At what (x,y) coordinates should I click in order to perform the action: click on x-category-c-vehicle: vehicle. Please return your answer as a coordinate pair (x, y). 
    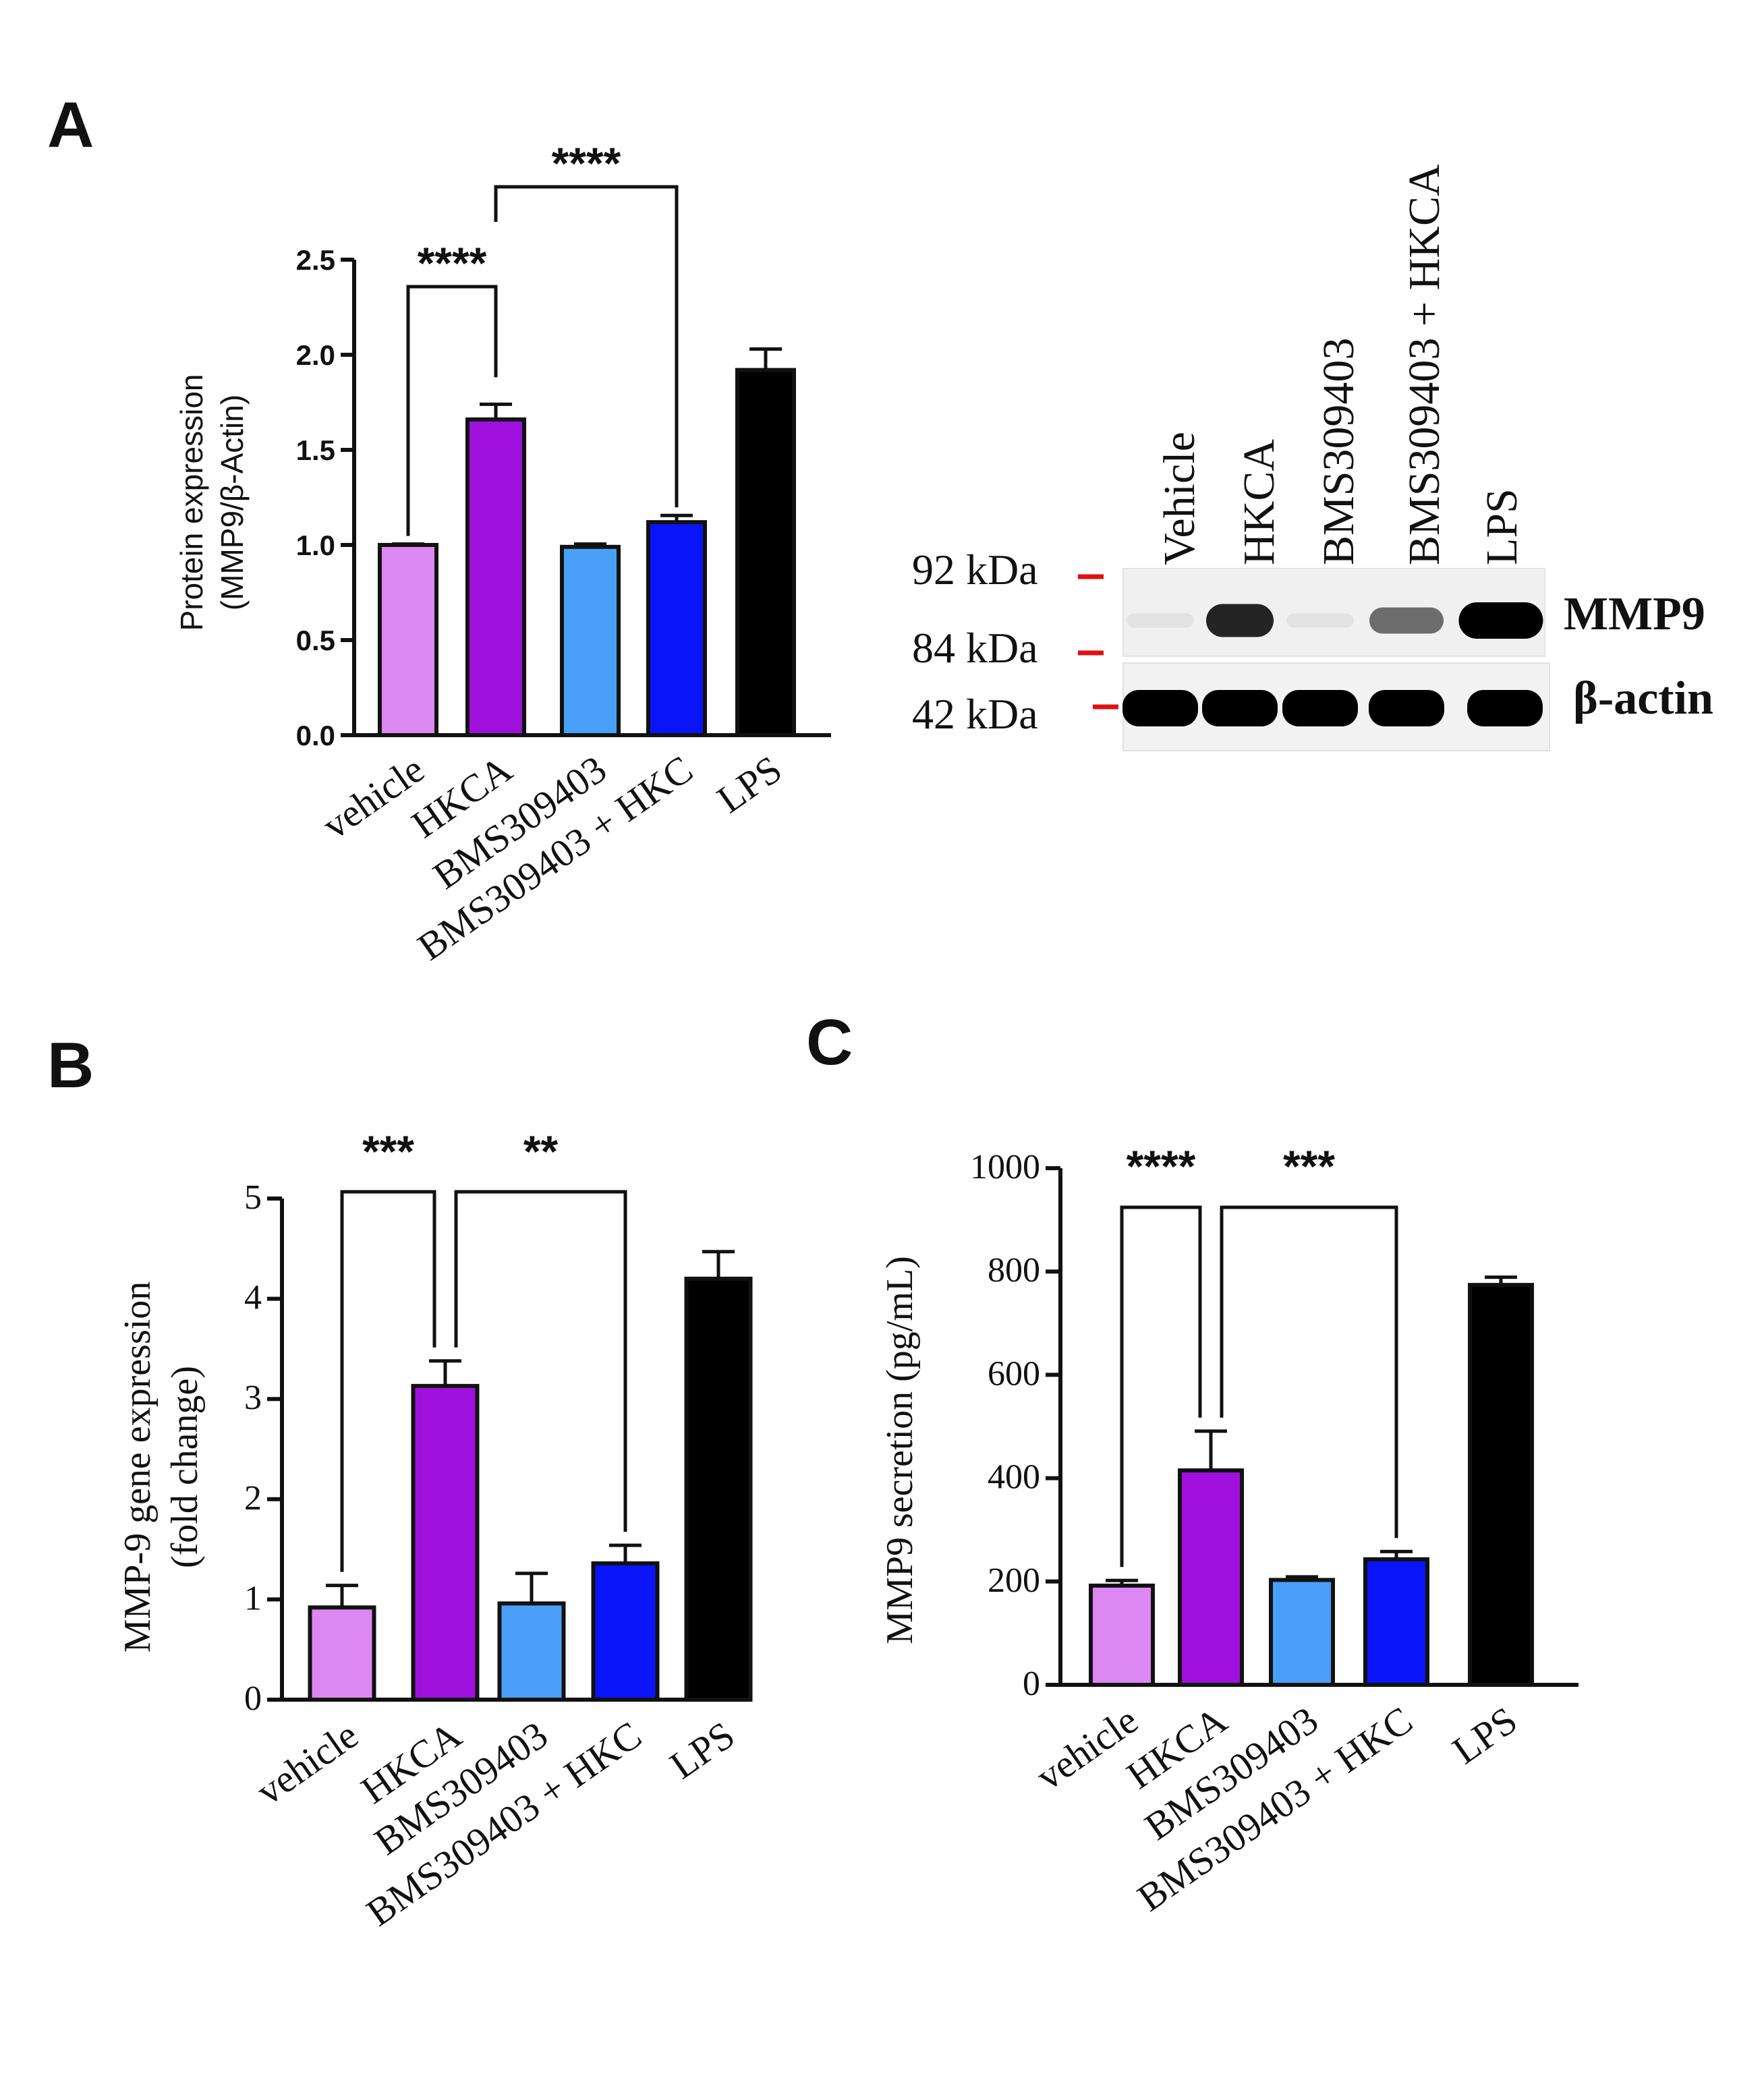
    Looking at the image, I should click on (1086, 1748).